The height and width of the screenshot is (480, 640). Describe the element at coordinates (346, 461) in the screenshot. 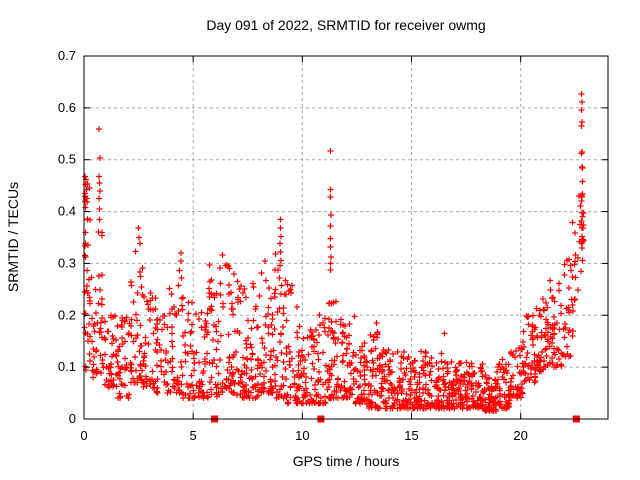

I see `x-axis-label: GPS time / hours` at that location.